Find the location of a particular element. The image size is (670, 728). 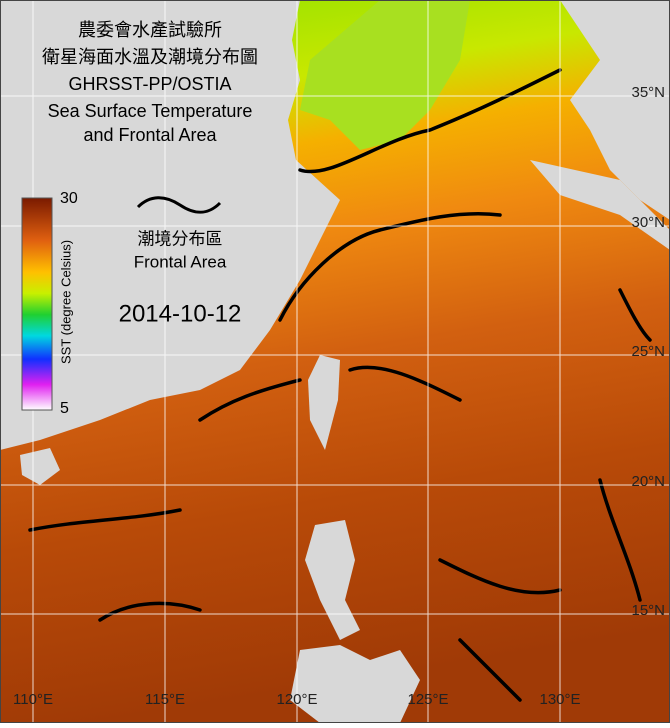

lat-label: 30°N is located at coordinates (648, 222).